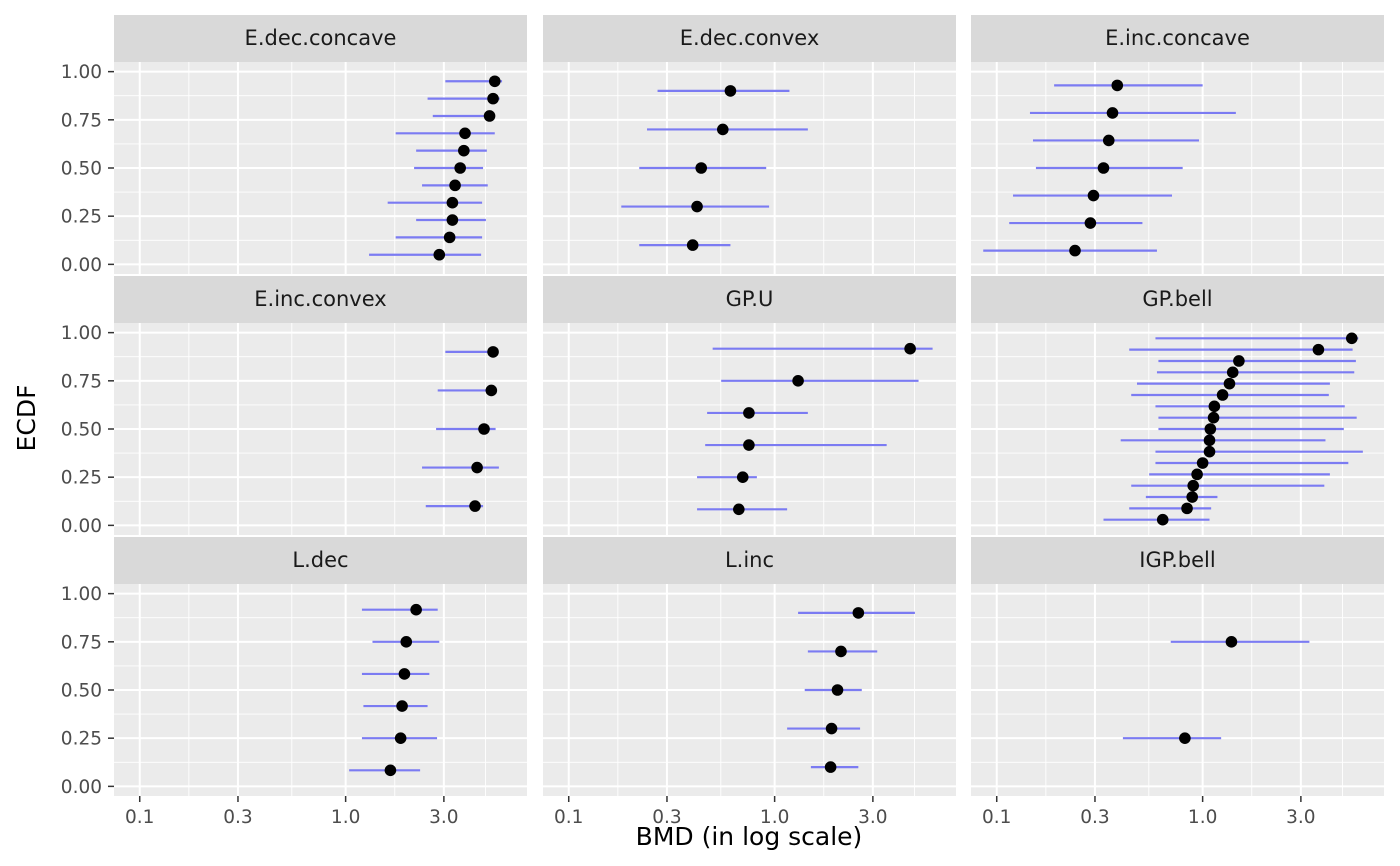  I want to click on facet-panel-E.dec.concave: E.dec.concave 0.00 0.25 0.50 0.75 1.00, so click(294, 145).